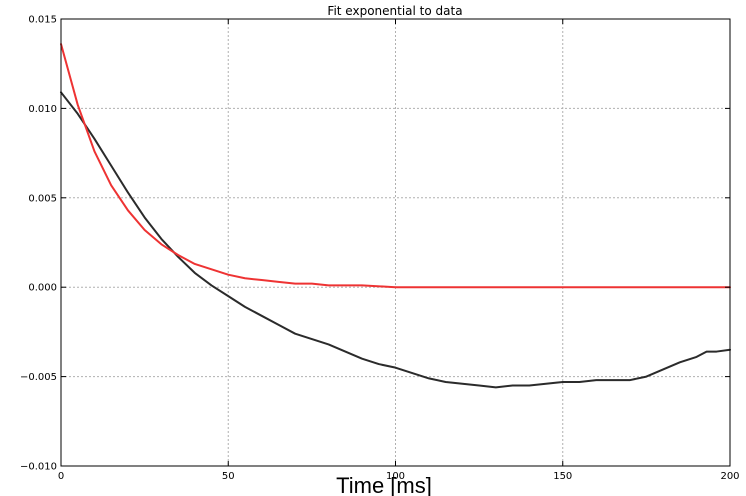  What do you see at coordinates (228, 476) in the screenshot?
I see `x-tick-label: 50` at bounding box center [228, 476].